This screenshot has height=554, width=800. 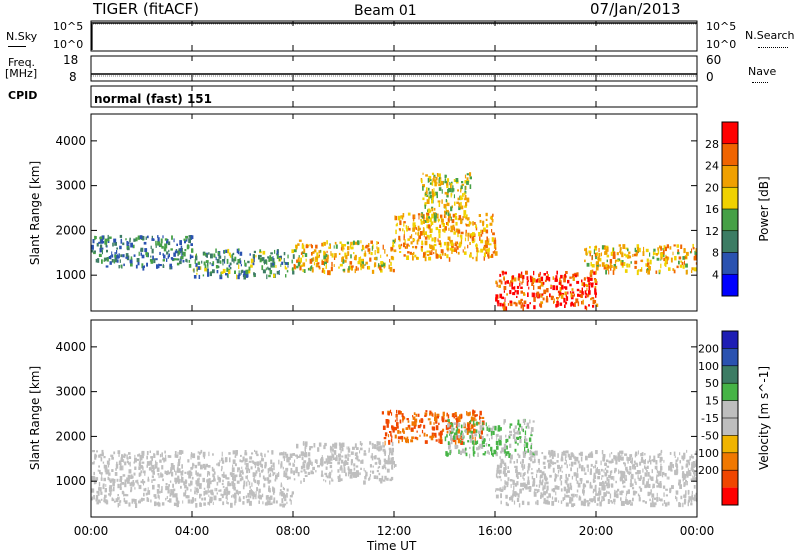 I want to click on freq-label: Freq., so click(x=22, y=62).